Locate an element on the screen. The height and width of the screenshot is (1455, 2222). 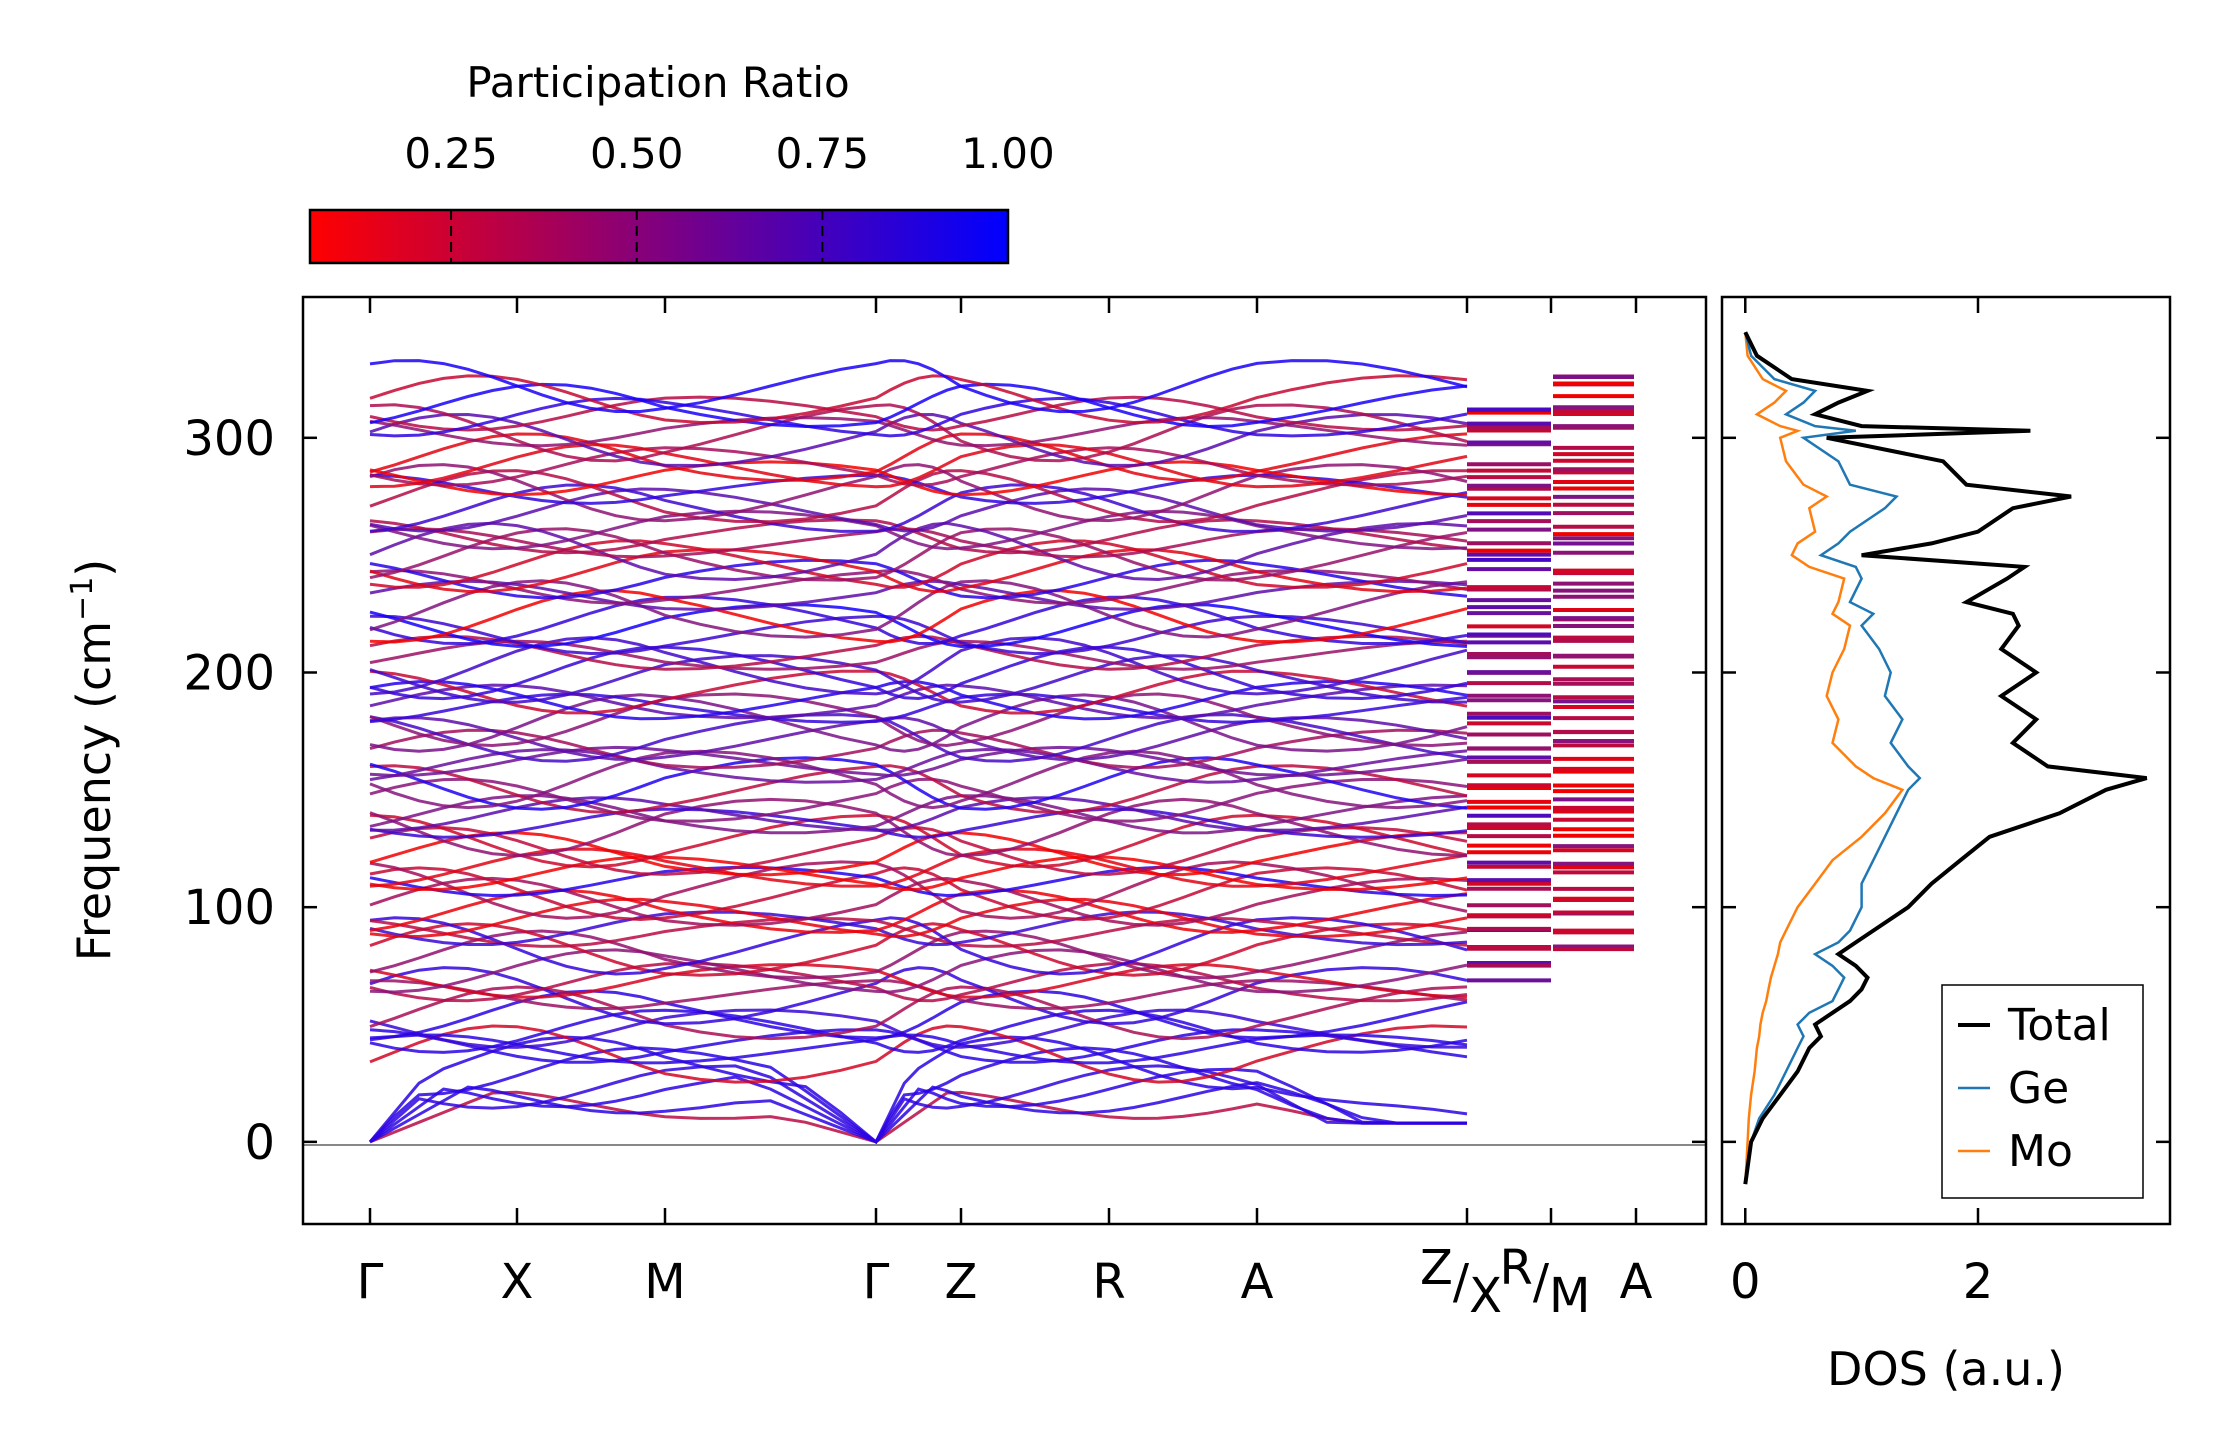
legend-label: Mo is located at coordinates (2040, 1151).